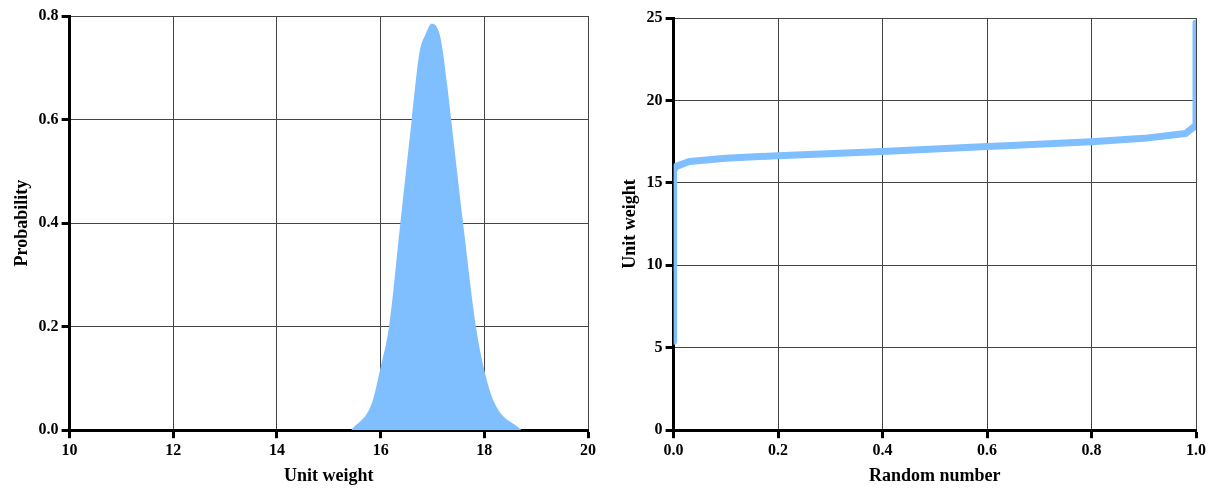  What do you see at coordinates (48, 118) in the screenshot?
I see `y-tick-label: 0.6` at bounding box center [48, 118].